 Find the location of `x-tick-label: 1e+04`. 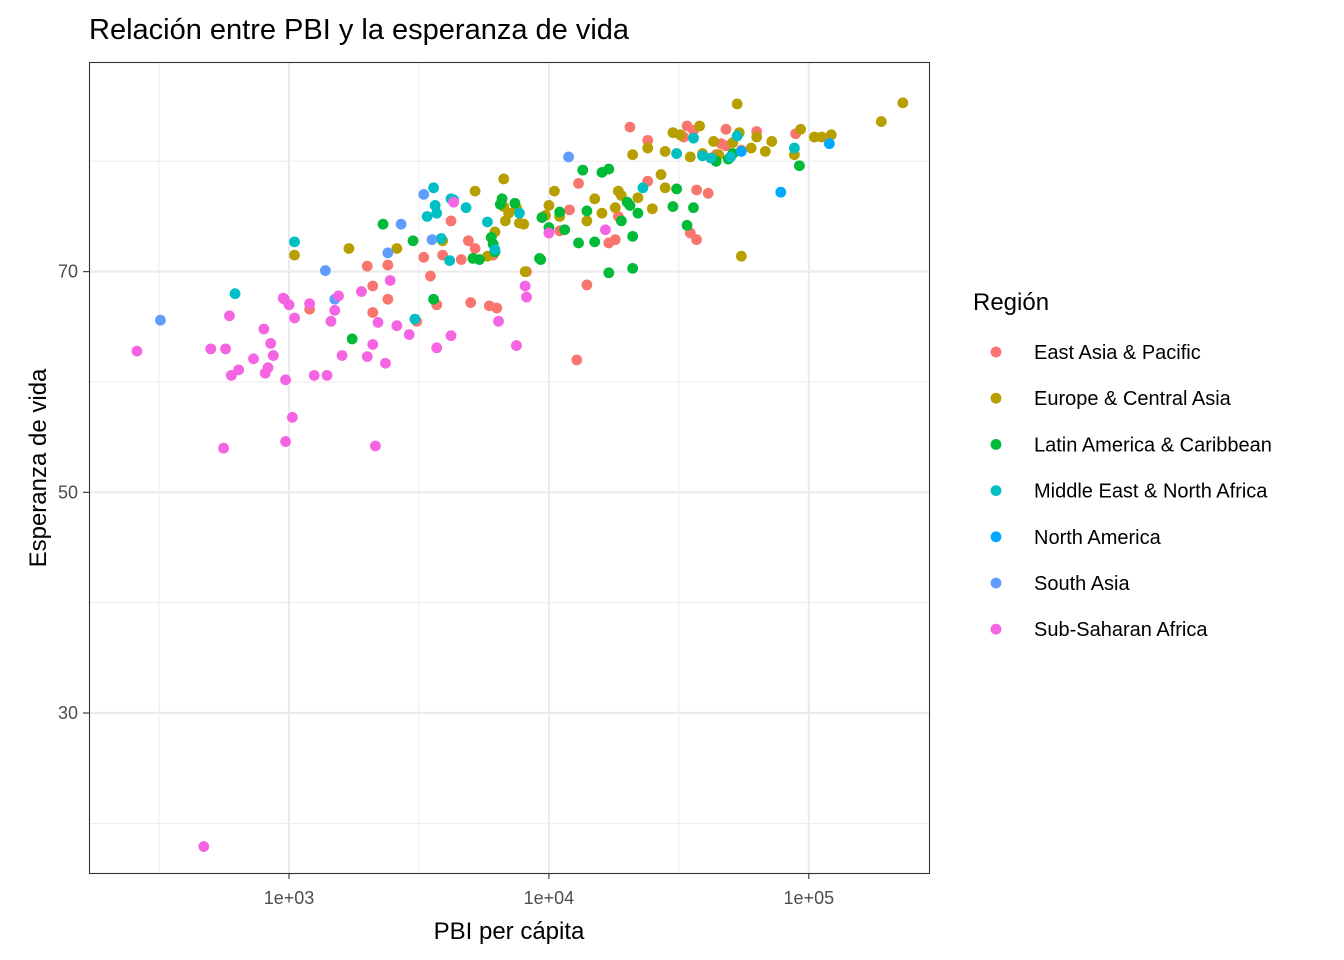

x-tick-label: 1e+04 is located at coordinates (549, 898).